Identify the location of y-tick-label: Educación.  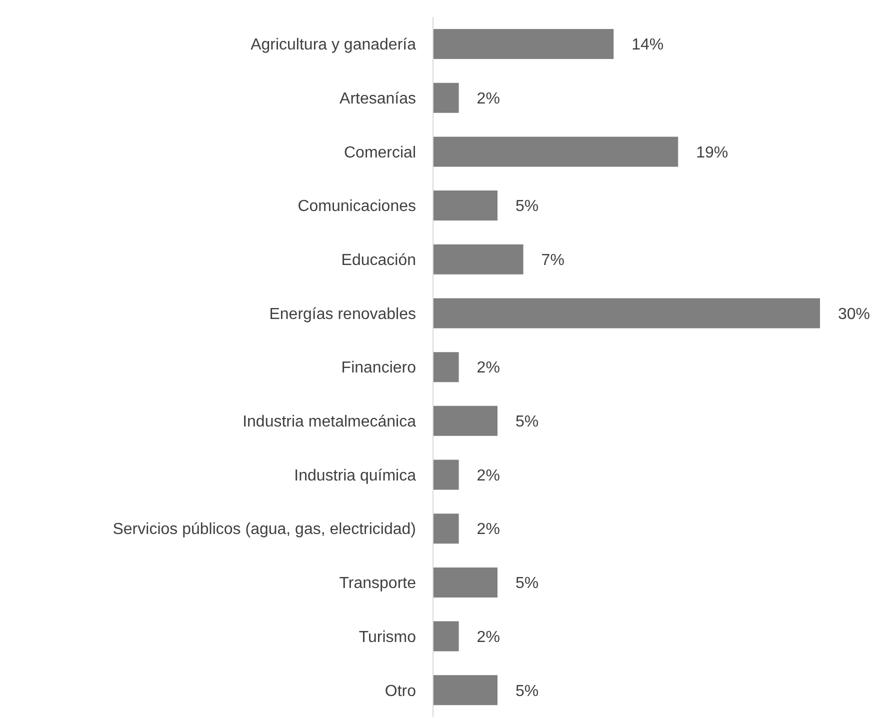
(378, 260).